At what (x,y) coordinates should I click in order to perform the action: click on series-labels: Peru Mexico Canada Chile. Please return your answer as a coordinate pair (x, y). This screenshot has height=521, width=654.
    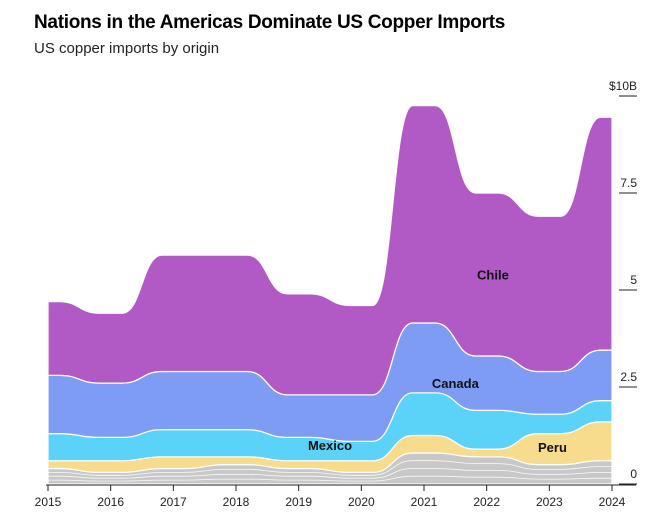
    Looking at the image, I should click on (437, 361).